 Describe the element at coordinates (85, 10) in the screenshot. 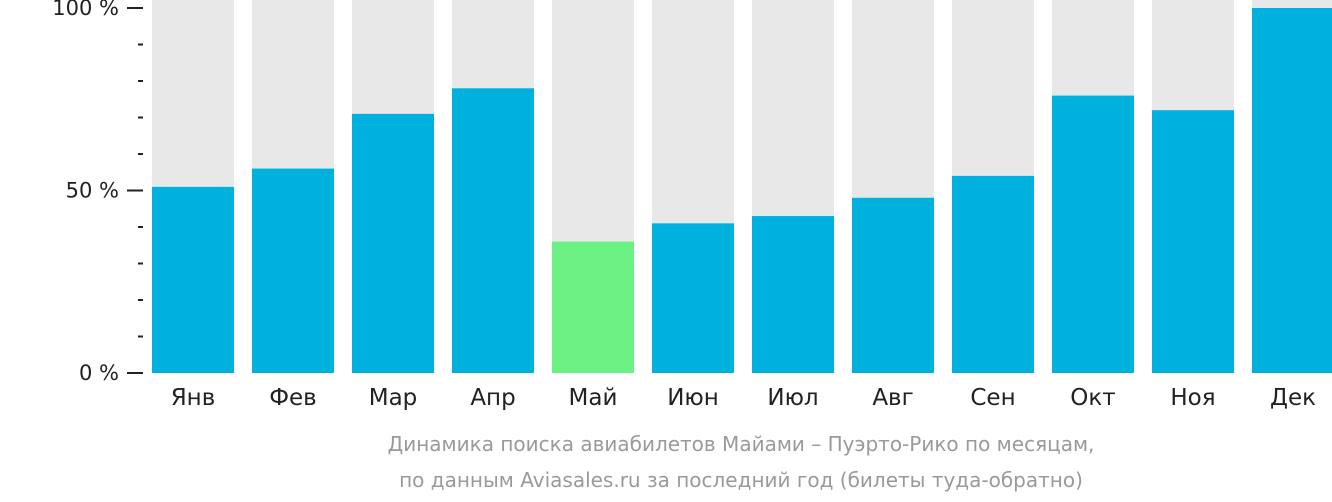

I see `y-tick-label-1: 100 %` at that location.